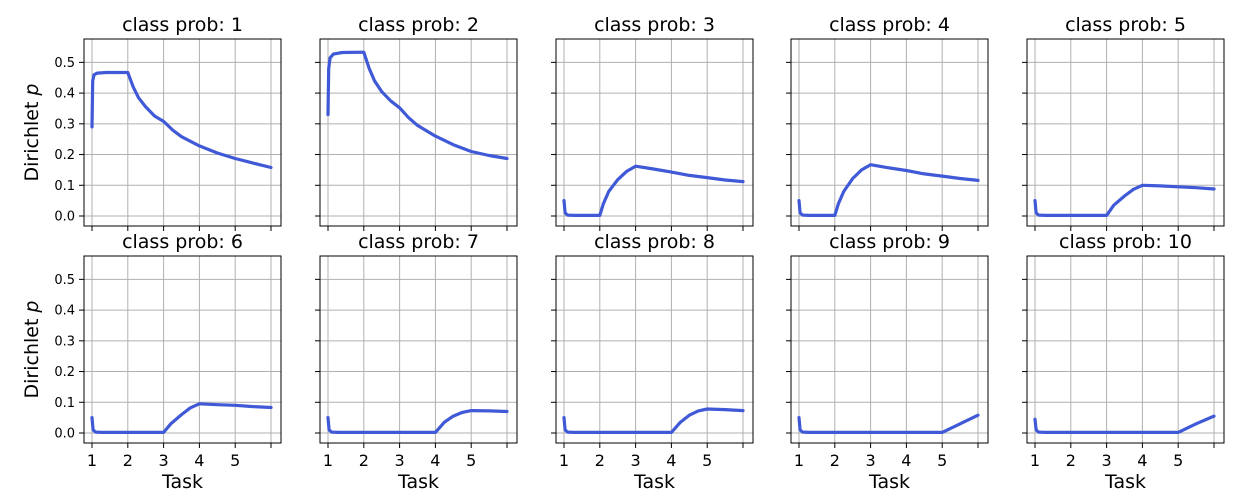 The height and width of the screenshot is (496, 1236). I want to click on subplot-3: class prob: 3, so click(652, 122).